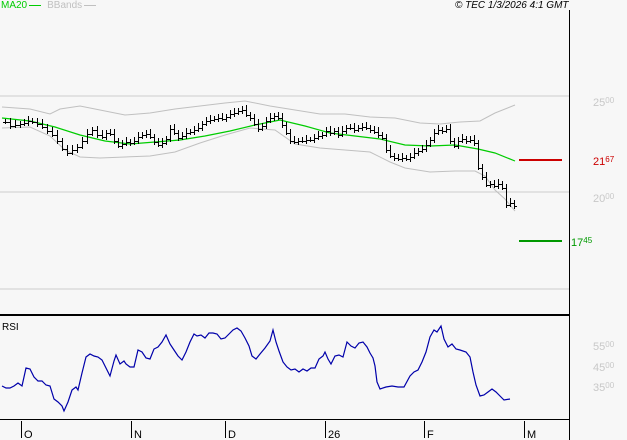 The image size is (627, 440). What do you see at coordinates (430, 434) in the screenshot?
I see `x-label-f: F` at bounding box center [430, 434].